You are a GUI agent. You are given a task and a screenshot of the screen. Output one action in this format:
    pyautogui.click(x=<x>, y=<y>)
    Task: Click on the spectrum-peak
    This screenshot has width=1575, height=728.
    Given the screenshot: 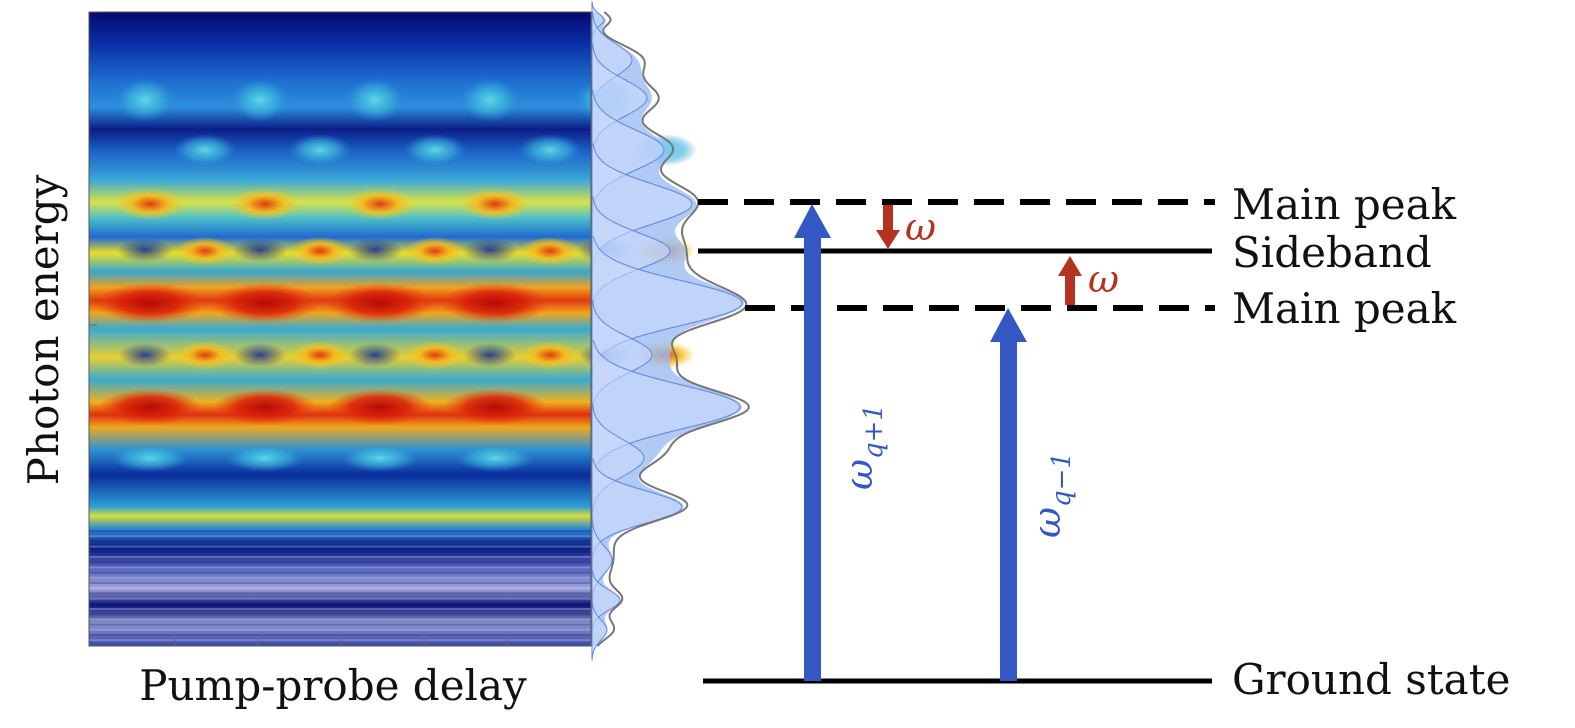 What is the action you would take?
    pyautogui.click(x=599, y=630)
    